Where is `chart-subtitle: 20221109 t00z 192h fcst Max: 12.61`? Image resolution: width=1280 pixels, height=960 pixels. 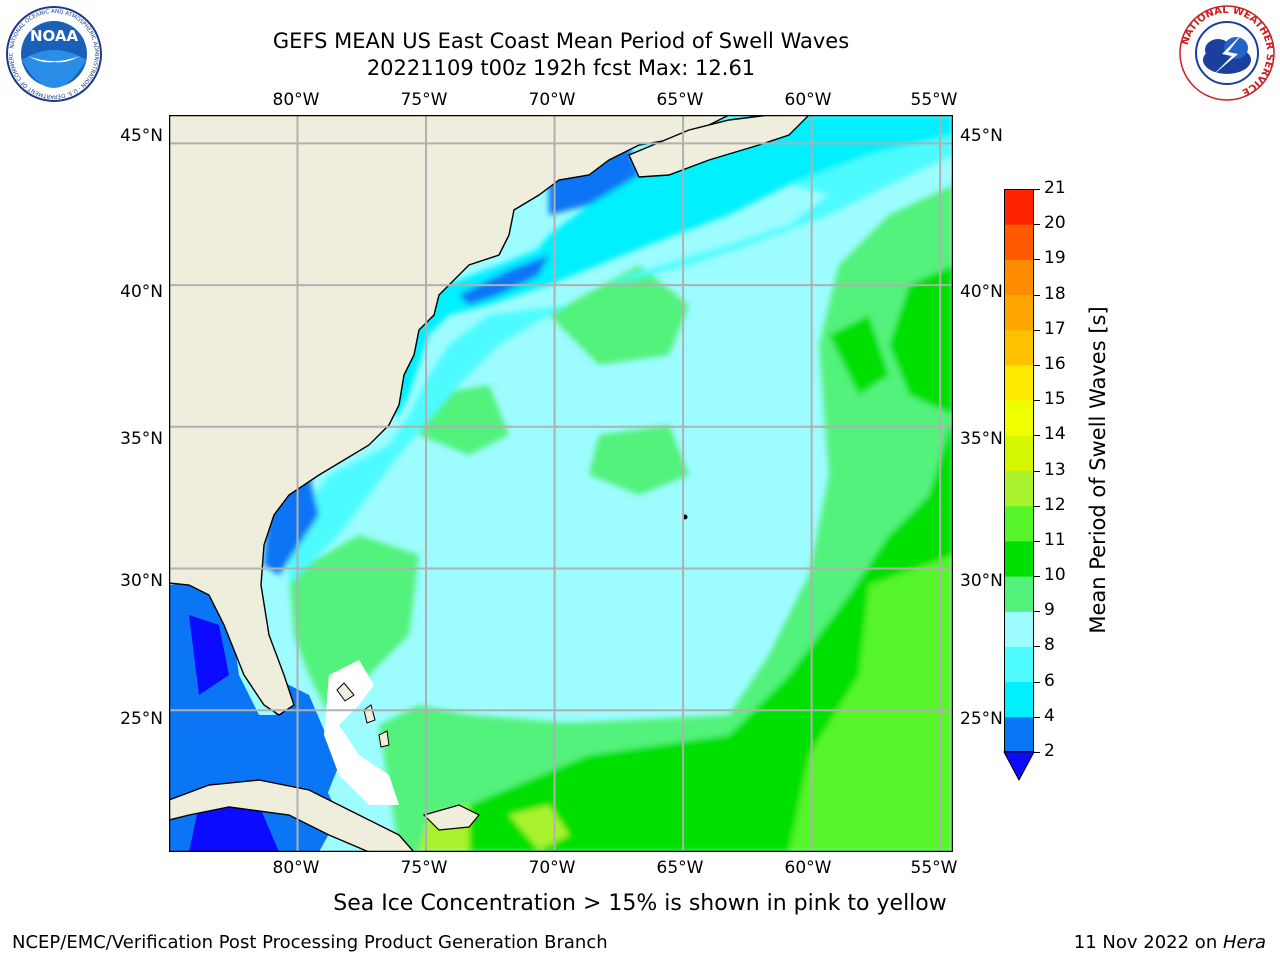 chart-subtitle: 20221109 t00z 192h fcst Max: 12.61 is located at coordinates (561, 68).